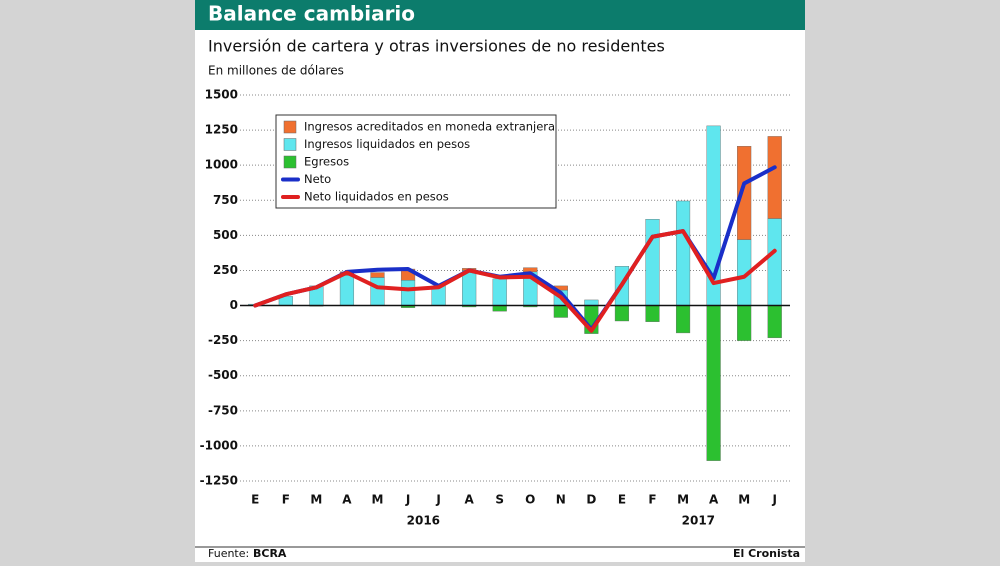  I want to click on y-tick-label: 500, so click(225, 235).